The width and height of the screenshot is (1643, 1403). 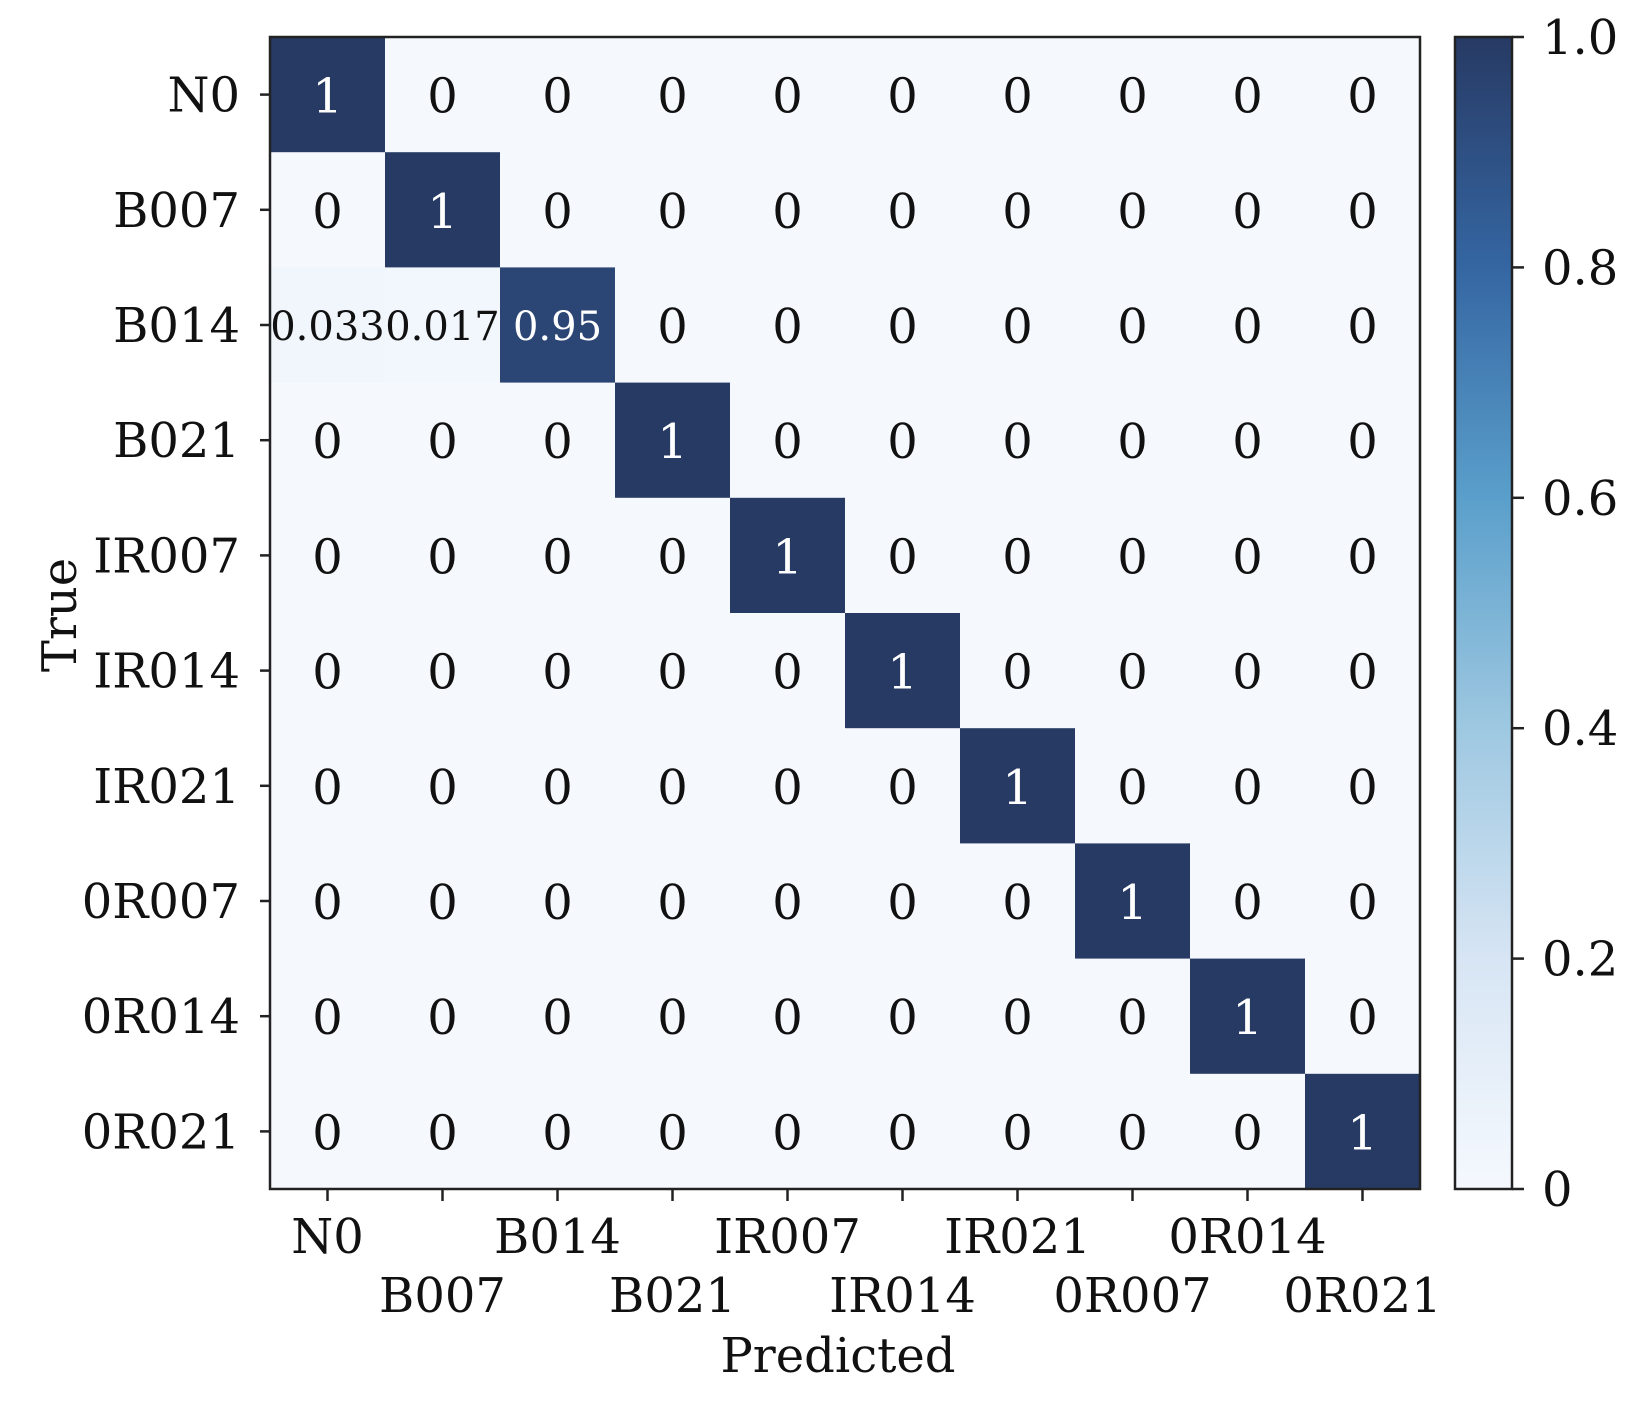 I want to click on y-axis-label: True, so click(x=60, y=615).